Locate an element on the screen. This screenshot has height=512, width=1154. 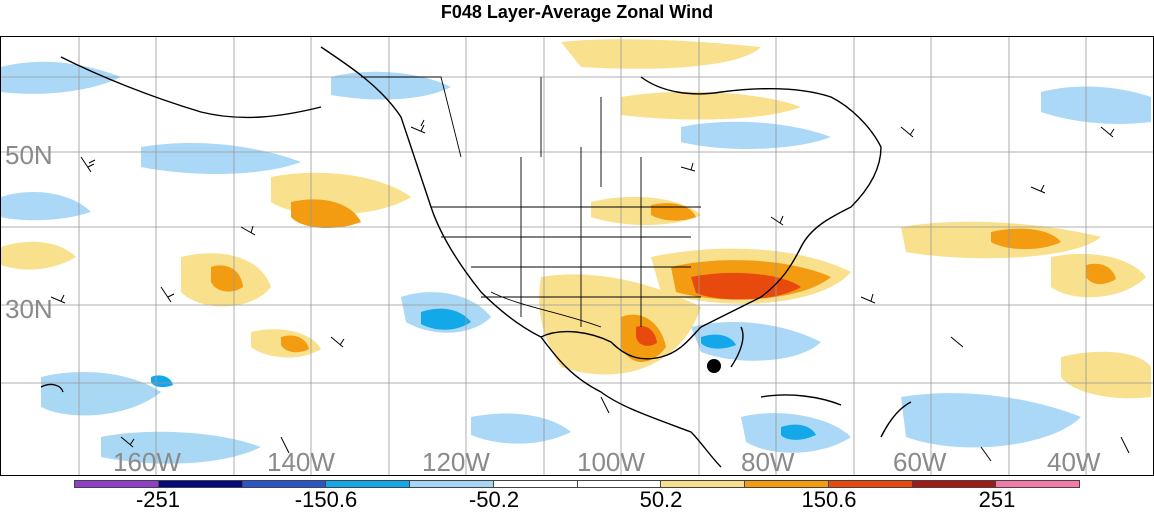
colorbar is located at coordinates (577, 484).